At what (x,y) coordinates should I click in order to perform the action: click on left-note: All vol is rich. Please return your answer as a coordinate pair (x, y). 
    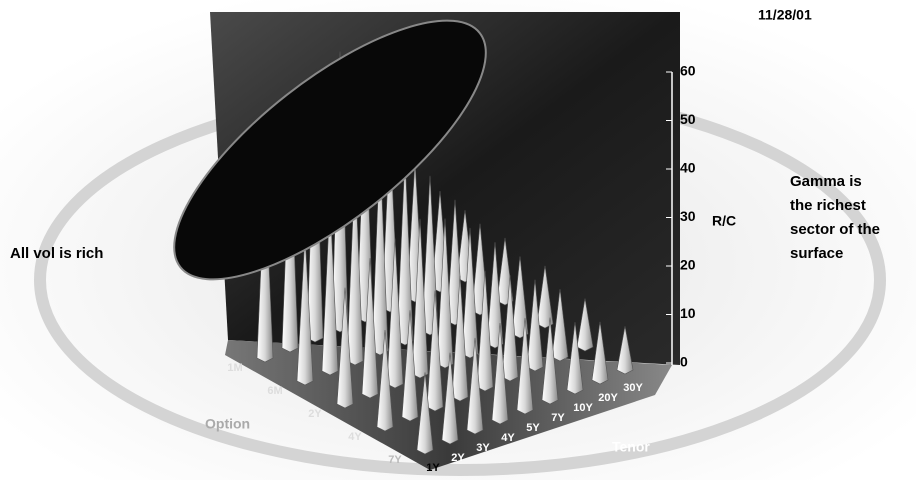
    Looking at the image, I should click on (56, 253).